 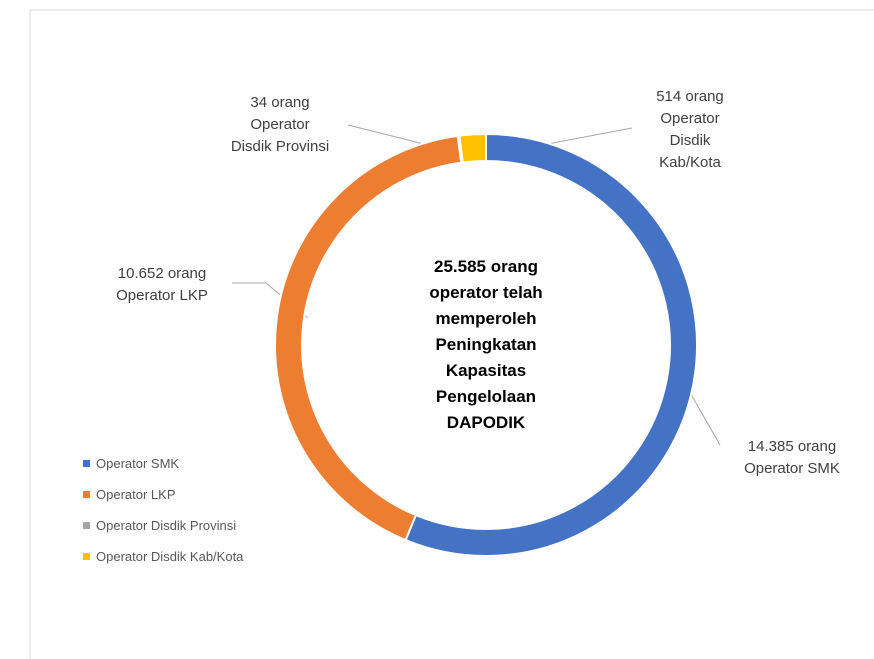 I want to click on legend-item: Operator SMK, so click(x=131, y=463).